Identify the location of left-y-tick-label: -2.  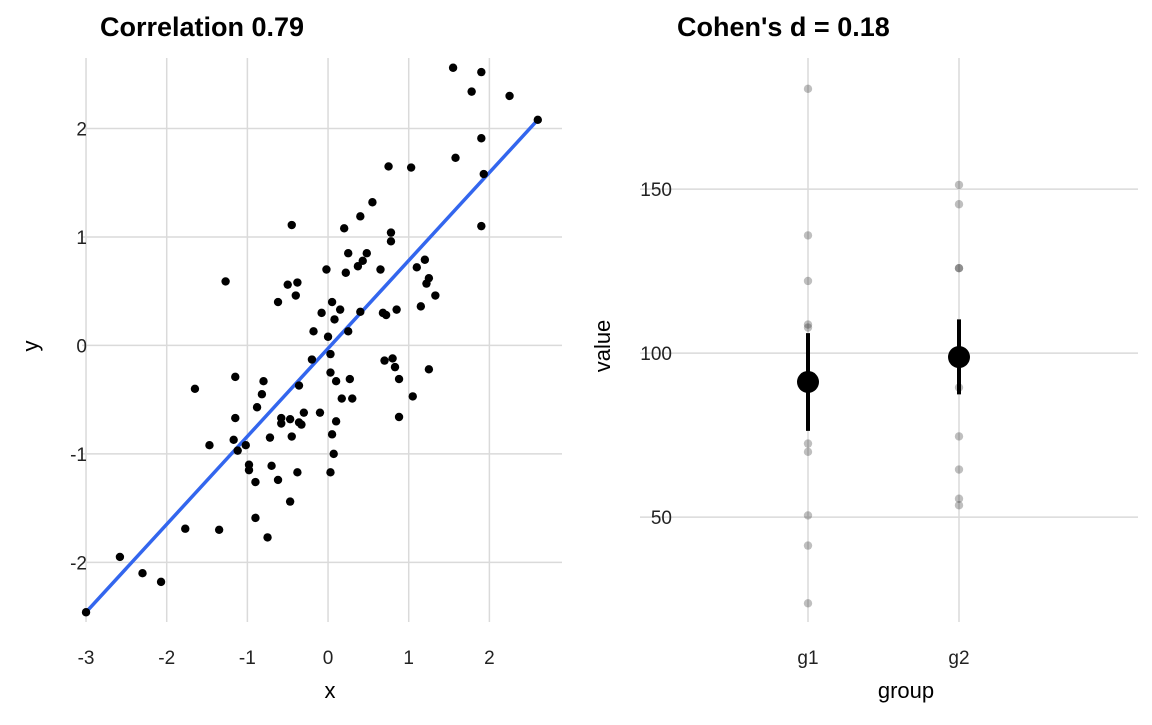
(78, 563).